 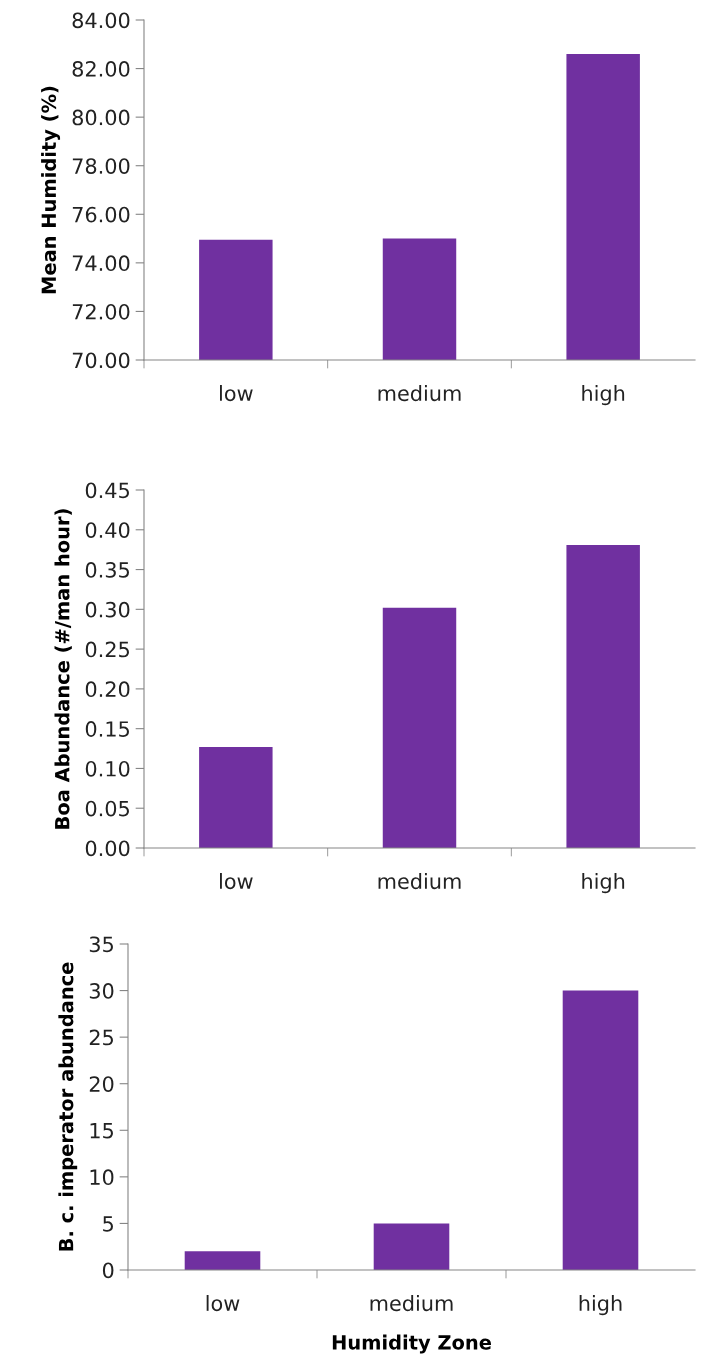 I want to click on y-tick-label: 15, so click(x=101, y=1131).